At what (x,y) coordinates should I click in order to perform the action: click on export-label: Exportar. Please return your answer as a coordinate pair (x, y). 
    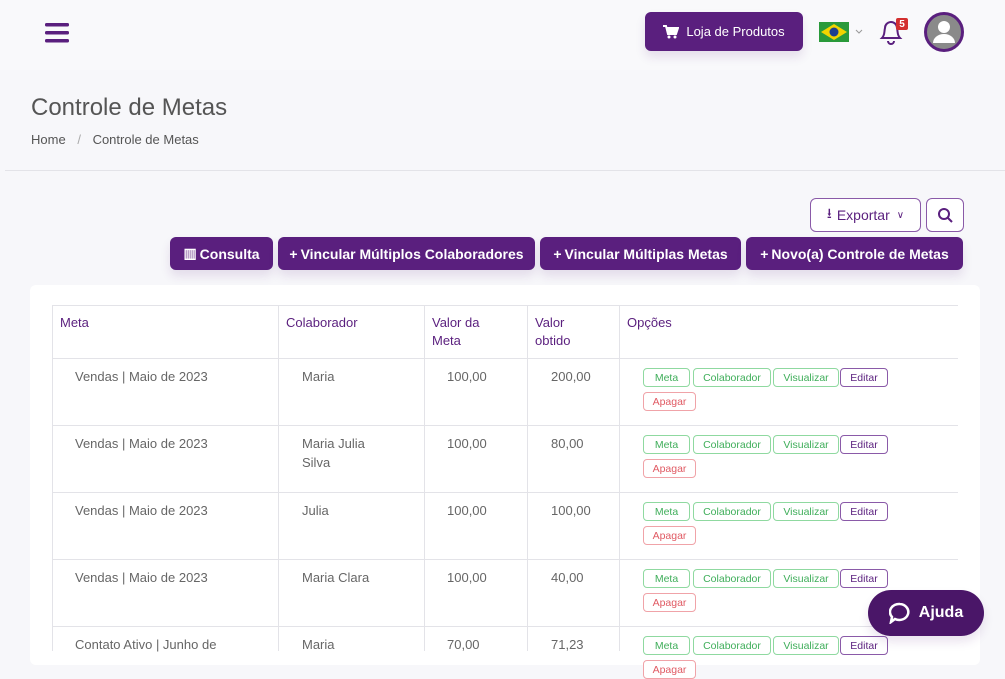
    Looking at the image, I should click on (863, 215).